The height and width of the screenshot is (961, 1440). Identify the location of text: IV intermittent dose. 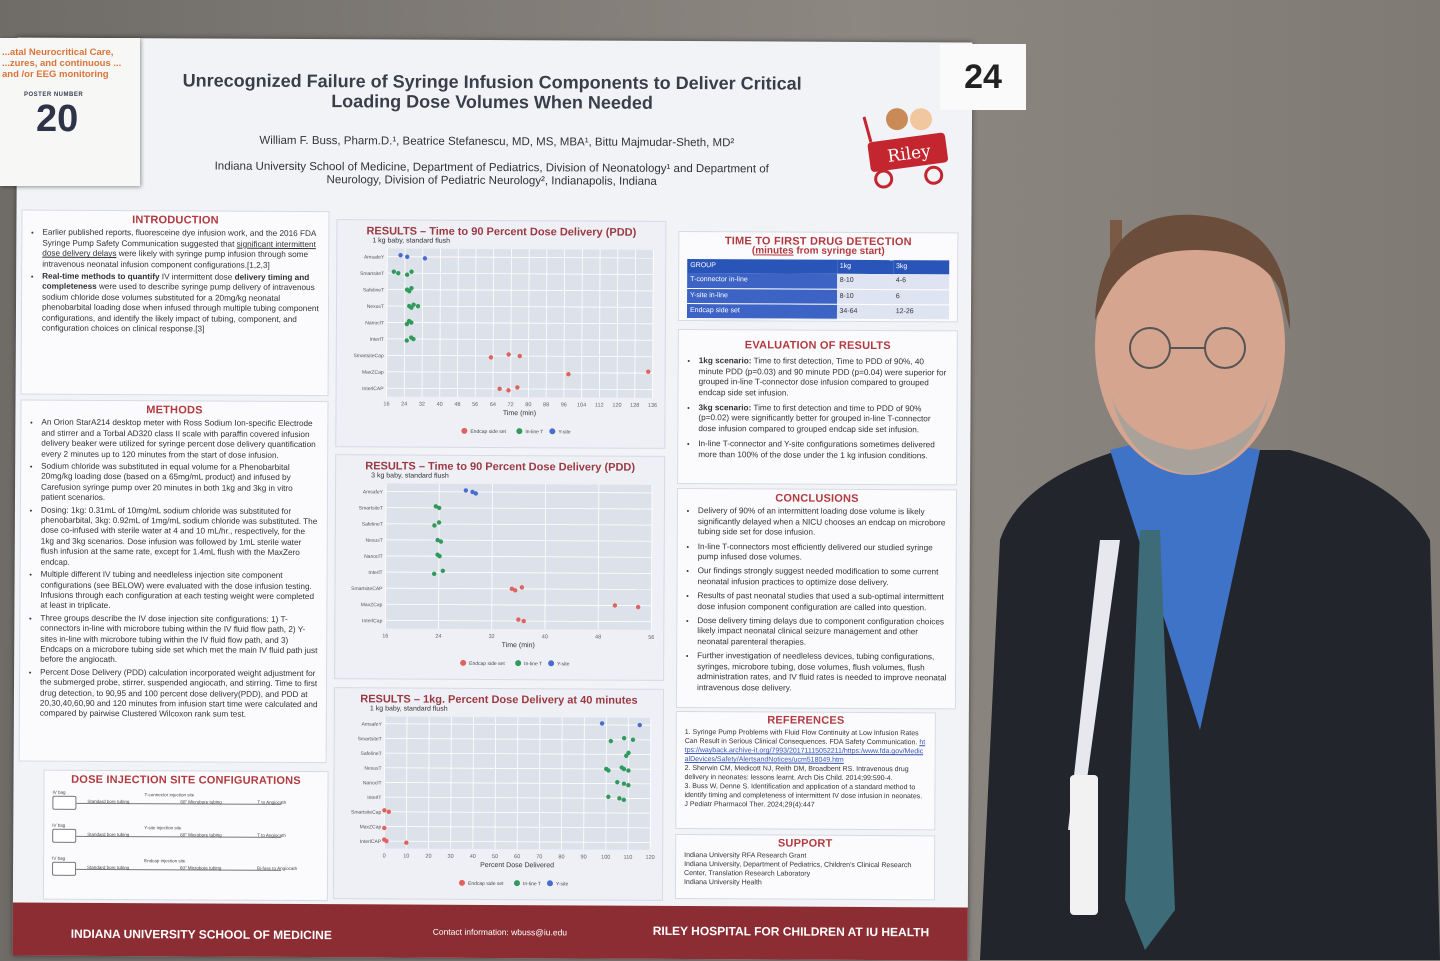
(197, 276).